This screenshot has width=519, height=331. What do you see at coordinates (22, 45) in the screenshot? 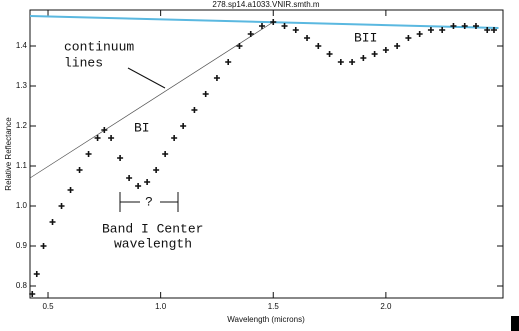
I see `y-tick-label: 1.4` at bounding box center [22, 45].